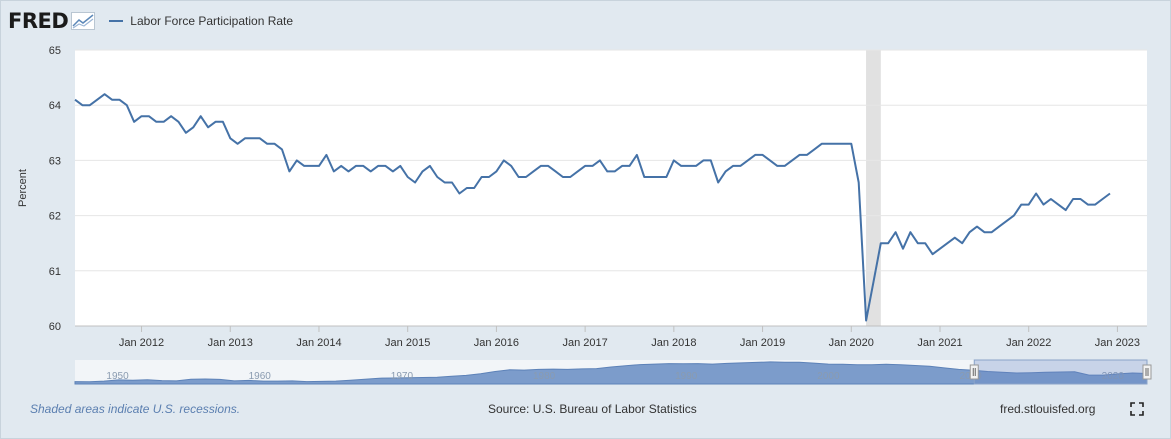 The width and height of the screenshot is (1171, 439). Describe the element at coordinates (318, 343) in the screenshot. I see `x-tick-label: Jan 2014` at that location.